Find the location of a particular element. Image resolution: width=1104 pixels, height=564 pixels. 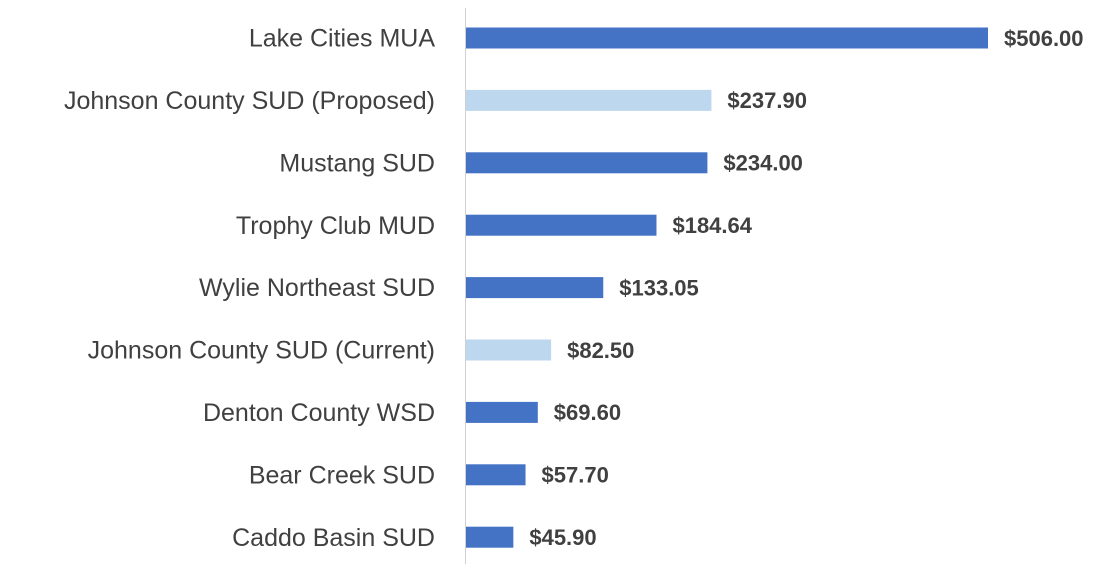

category-label: Mustang SUD is located at coordinates (357, 163).